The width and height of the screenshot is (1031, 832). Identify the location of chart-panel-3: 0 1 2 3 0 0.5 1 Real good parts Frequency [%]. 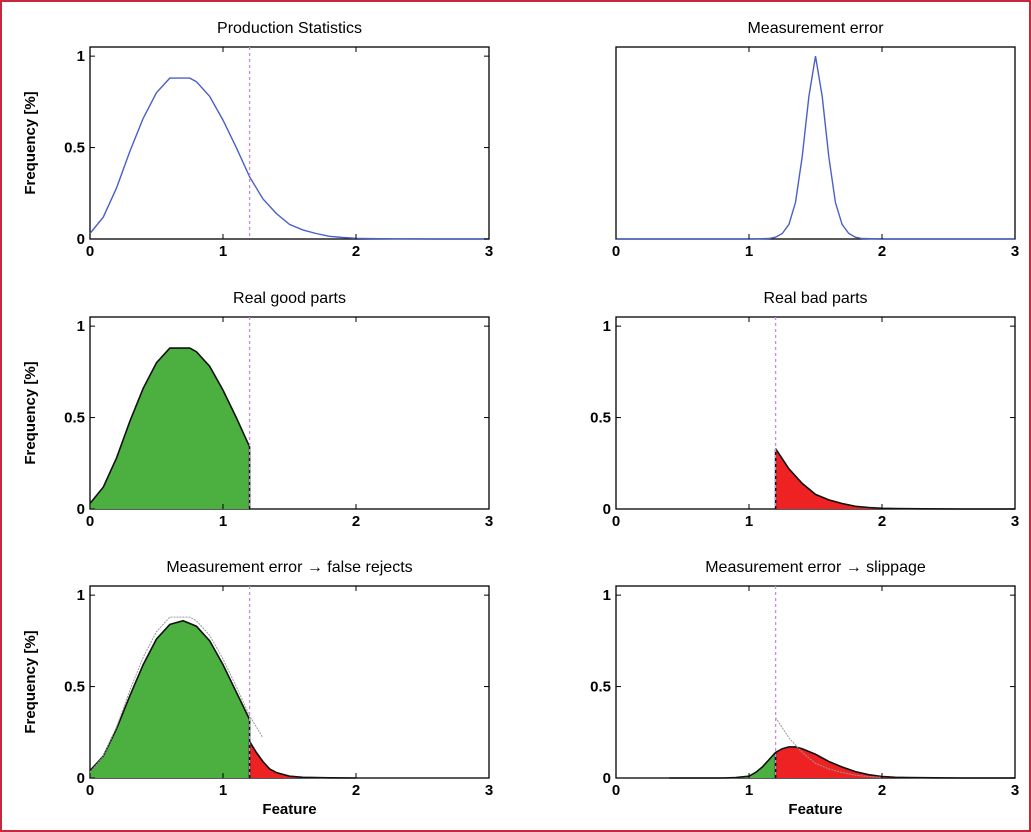
(257, 410).